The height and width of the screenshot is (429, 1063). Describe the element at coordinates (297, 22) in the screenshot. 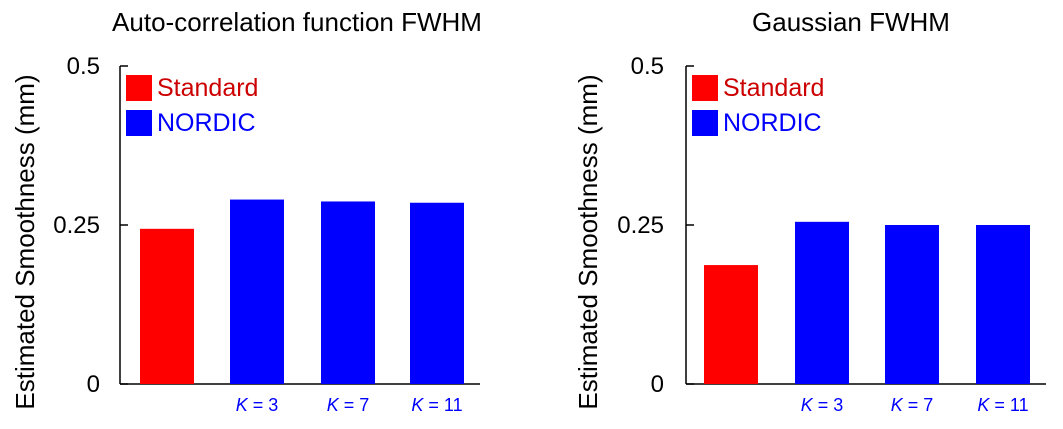

I see `chart-title: Auto-correlation function FWHM` at that location.